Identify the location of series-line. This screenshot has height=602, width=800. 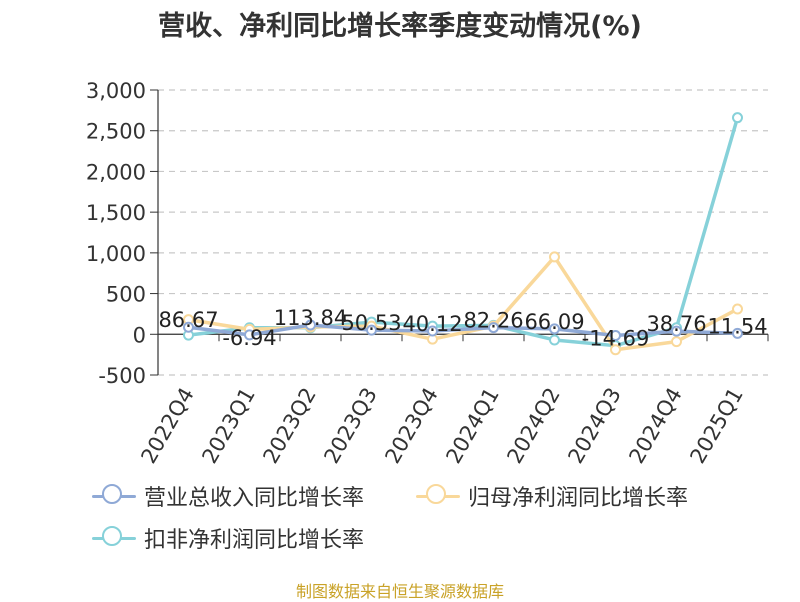
(463, 330).